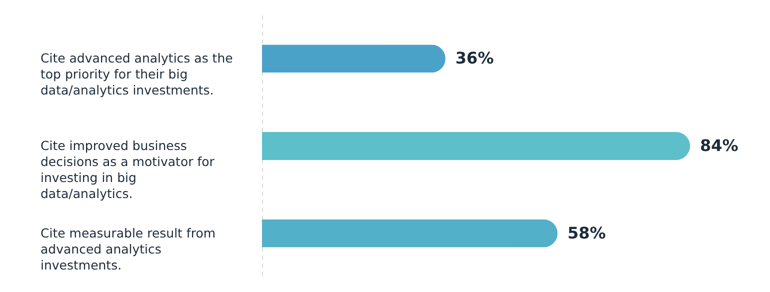 This screenshot has width=770, height=292. Describe the element at coordinates (587, 232) in the screenshot. I see `data-label: 58%` at that location.